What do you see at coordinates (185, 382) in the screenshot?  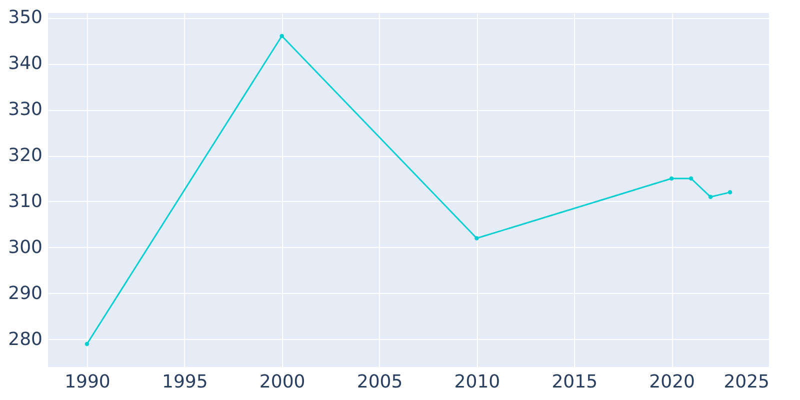 I see `x-tick-label: 1995` at bounding box center [185, 382].